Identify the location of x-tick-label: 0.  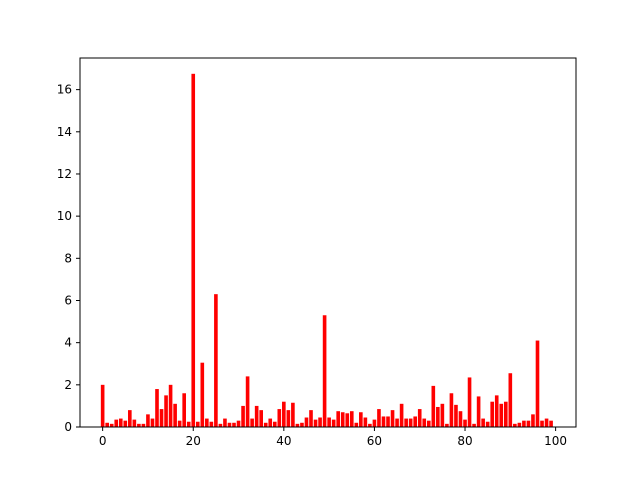
(103, 441).